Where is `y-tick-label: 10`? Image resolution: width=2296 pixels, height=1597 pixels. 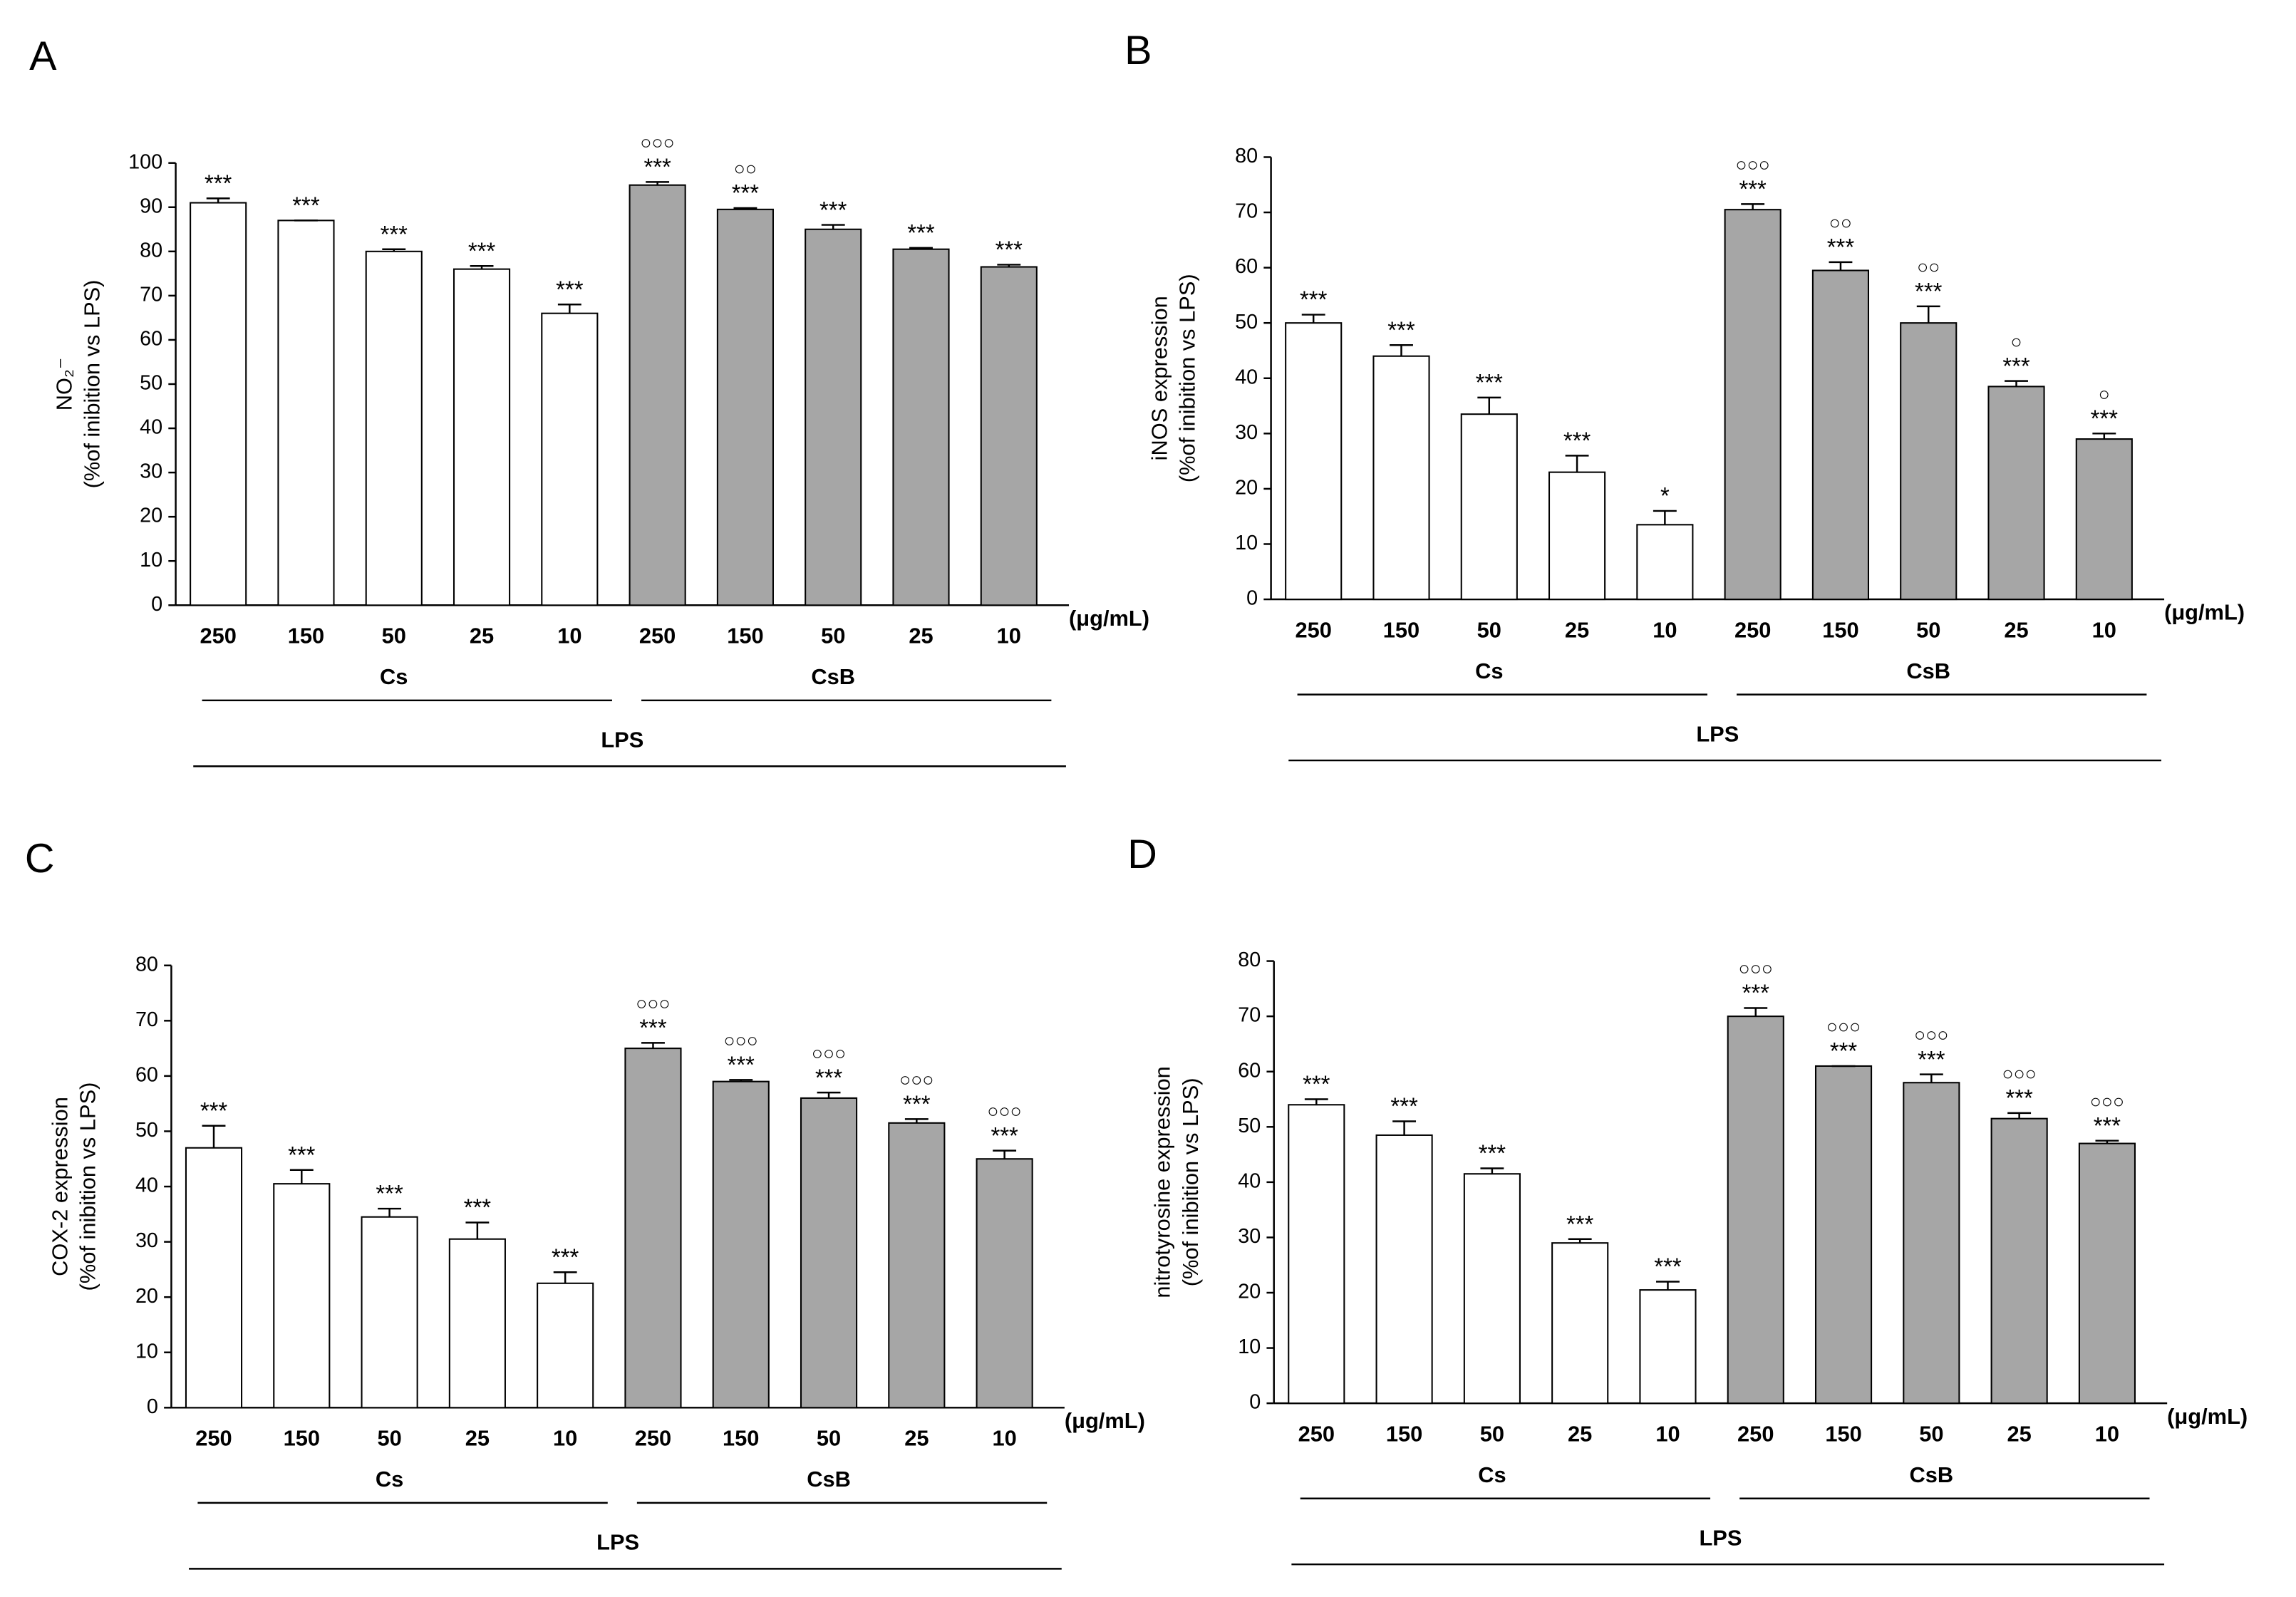
y-tick-label: 10 is located at coordinates (147, 1351).